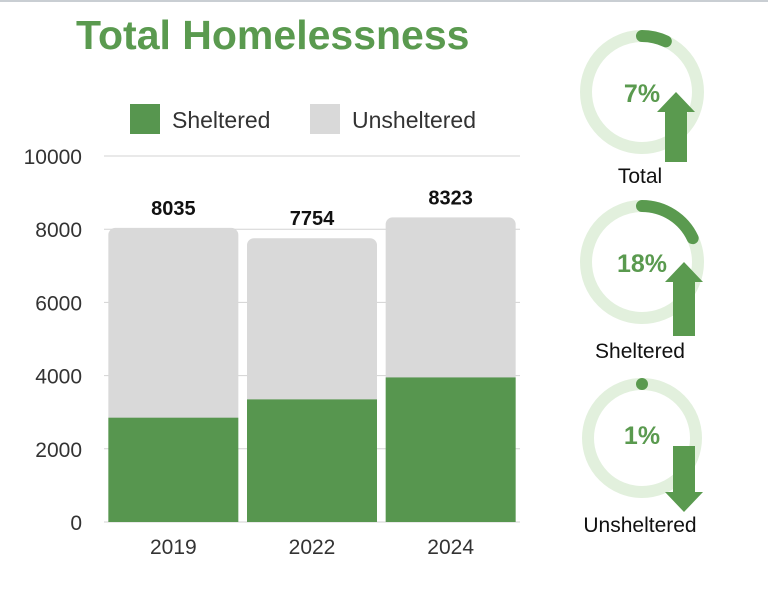 This screenshot has height=589, width=768. Describe the element at coordinates (642, 94) in the screenshot. I see `gauge-value: 7%` at that location.